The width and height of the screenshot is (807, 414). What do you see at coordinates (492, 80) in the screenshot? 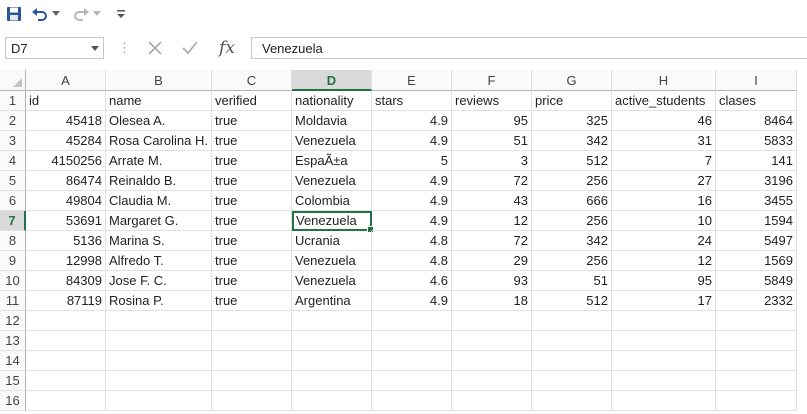
I see `column-header-f: F` at bounding box center [492, 80].